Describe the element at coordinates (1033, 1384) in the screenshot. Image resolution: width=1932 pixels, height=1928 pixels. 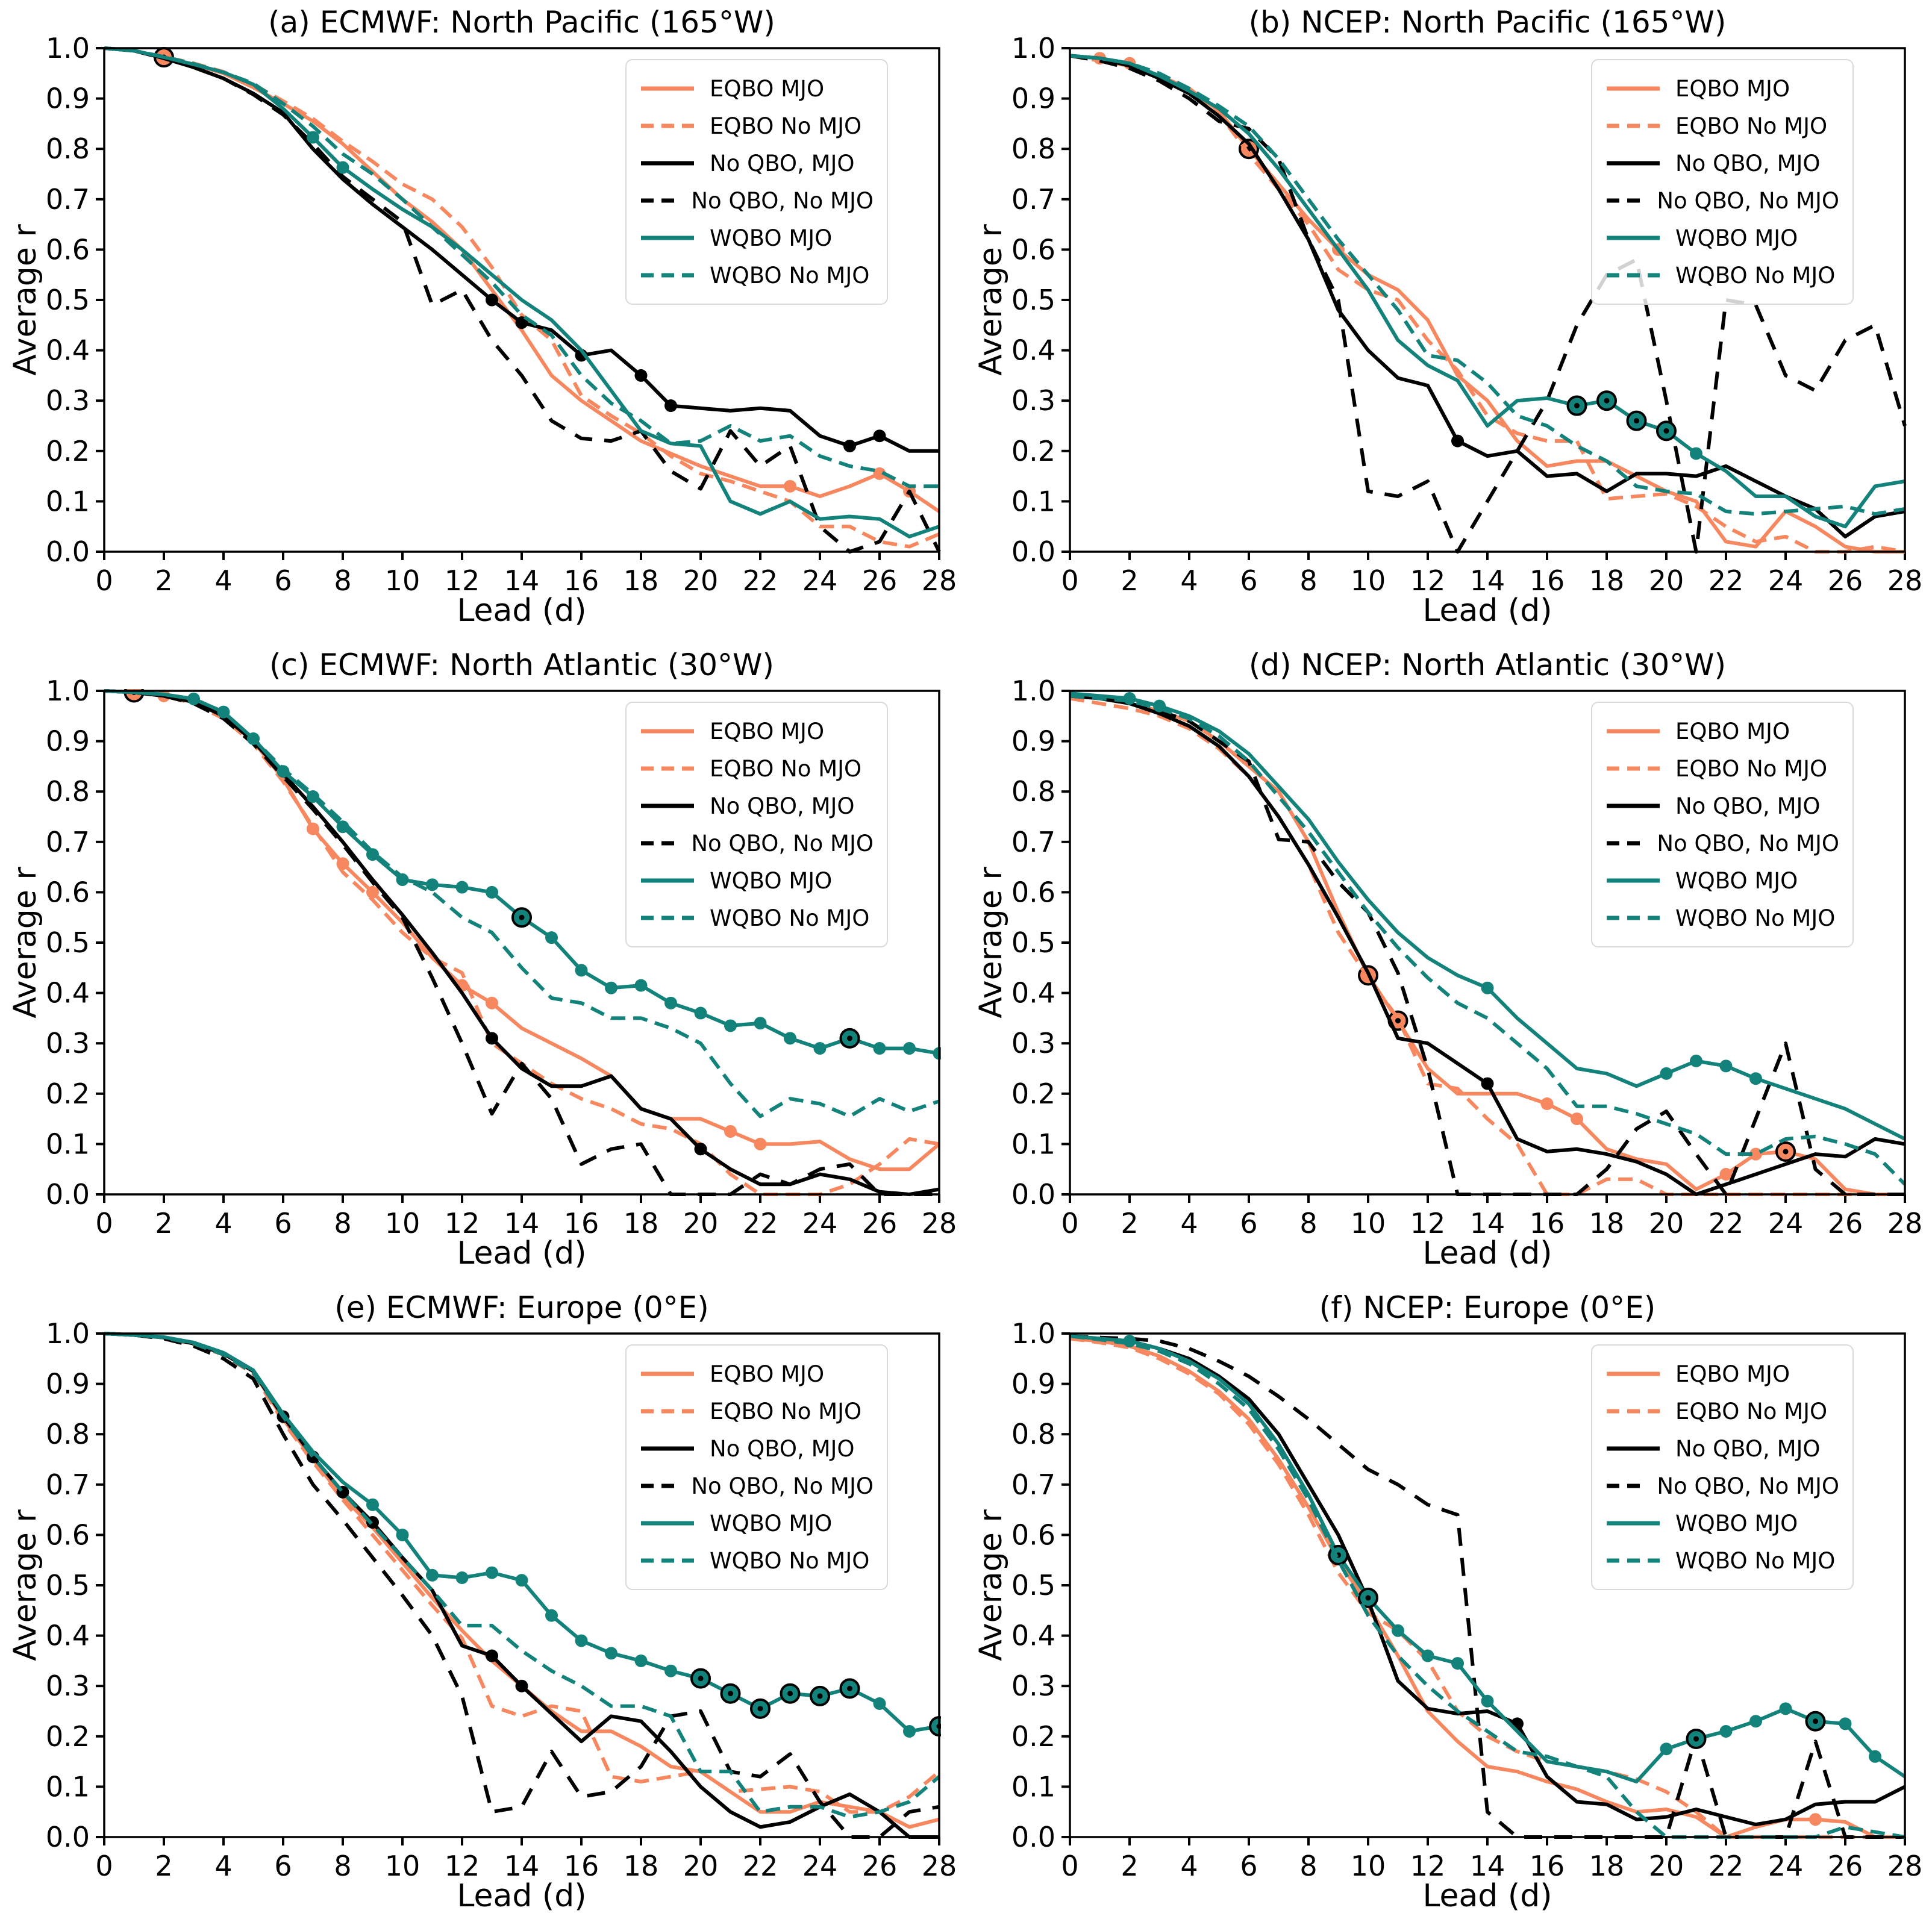
I see `y-tick-label: 0.9` at that location.